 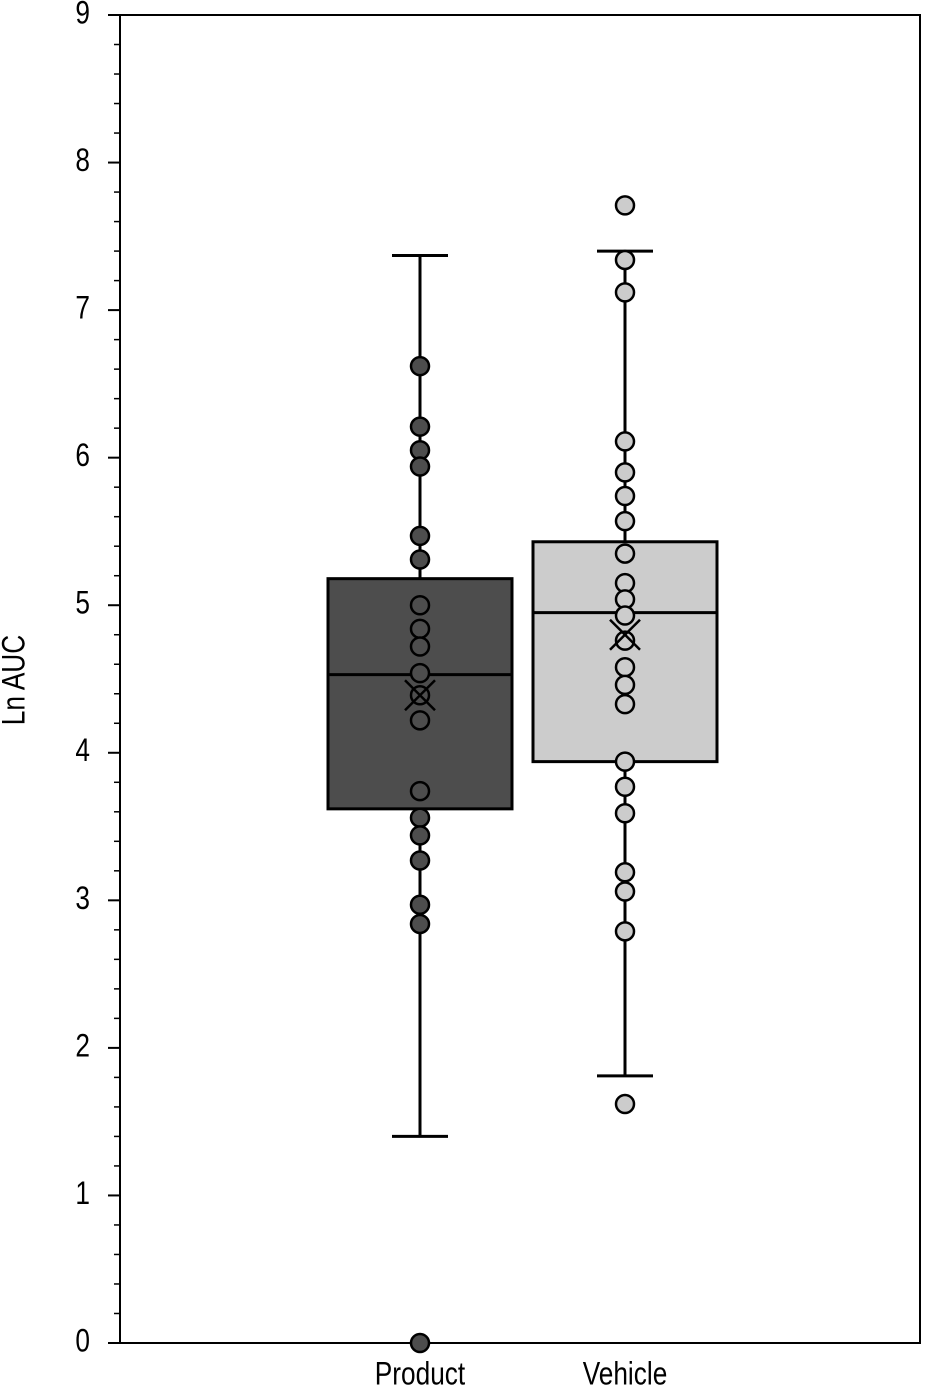 I want to click on y-tick-label: 3, so click(x=82, y=898).